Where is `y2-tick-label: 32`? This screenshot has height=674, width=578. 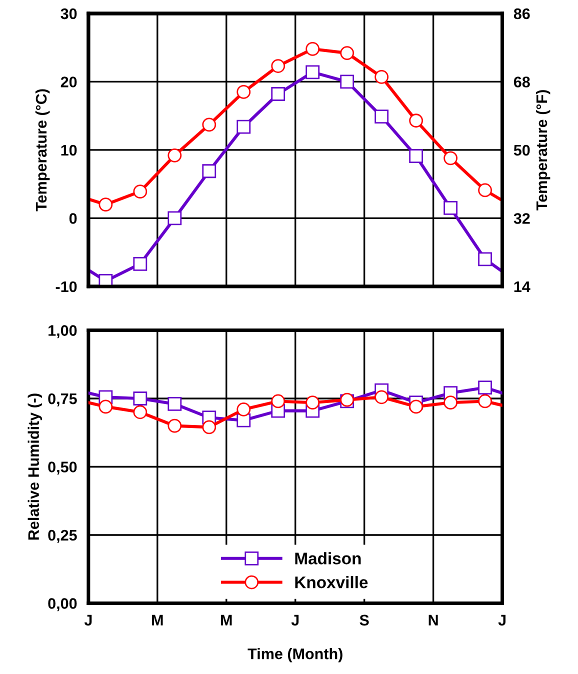 y2-tick-label: 32 is located at coordinates (522, 218).